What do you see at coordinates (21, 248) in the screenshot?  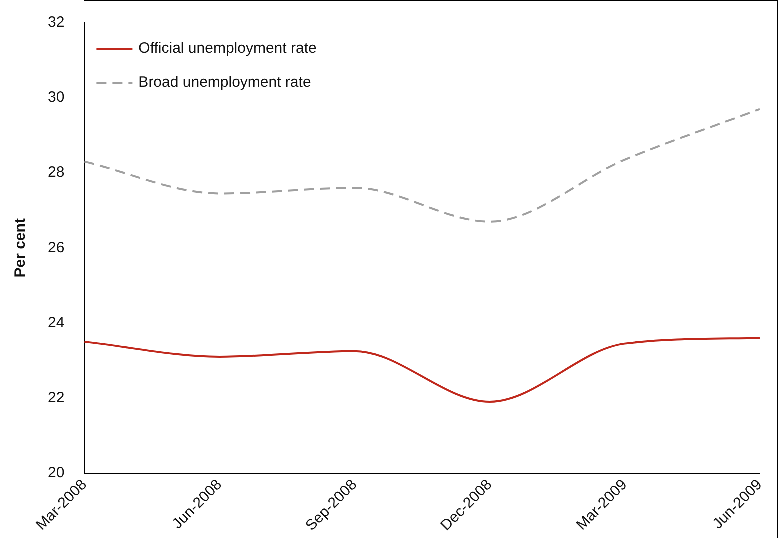 I see `y-axis-title: Per cent` at bounding box center [21, 248].